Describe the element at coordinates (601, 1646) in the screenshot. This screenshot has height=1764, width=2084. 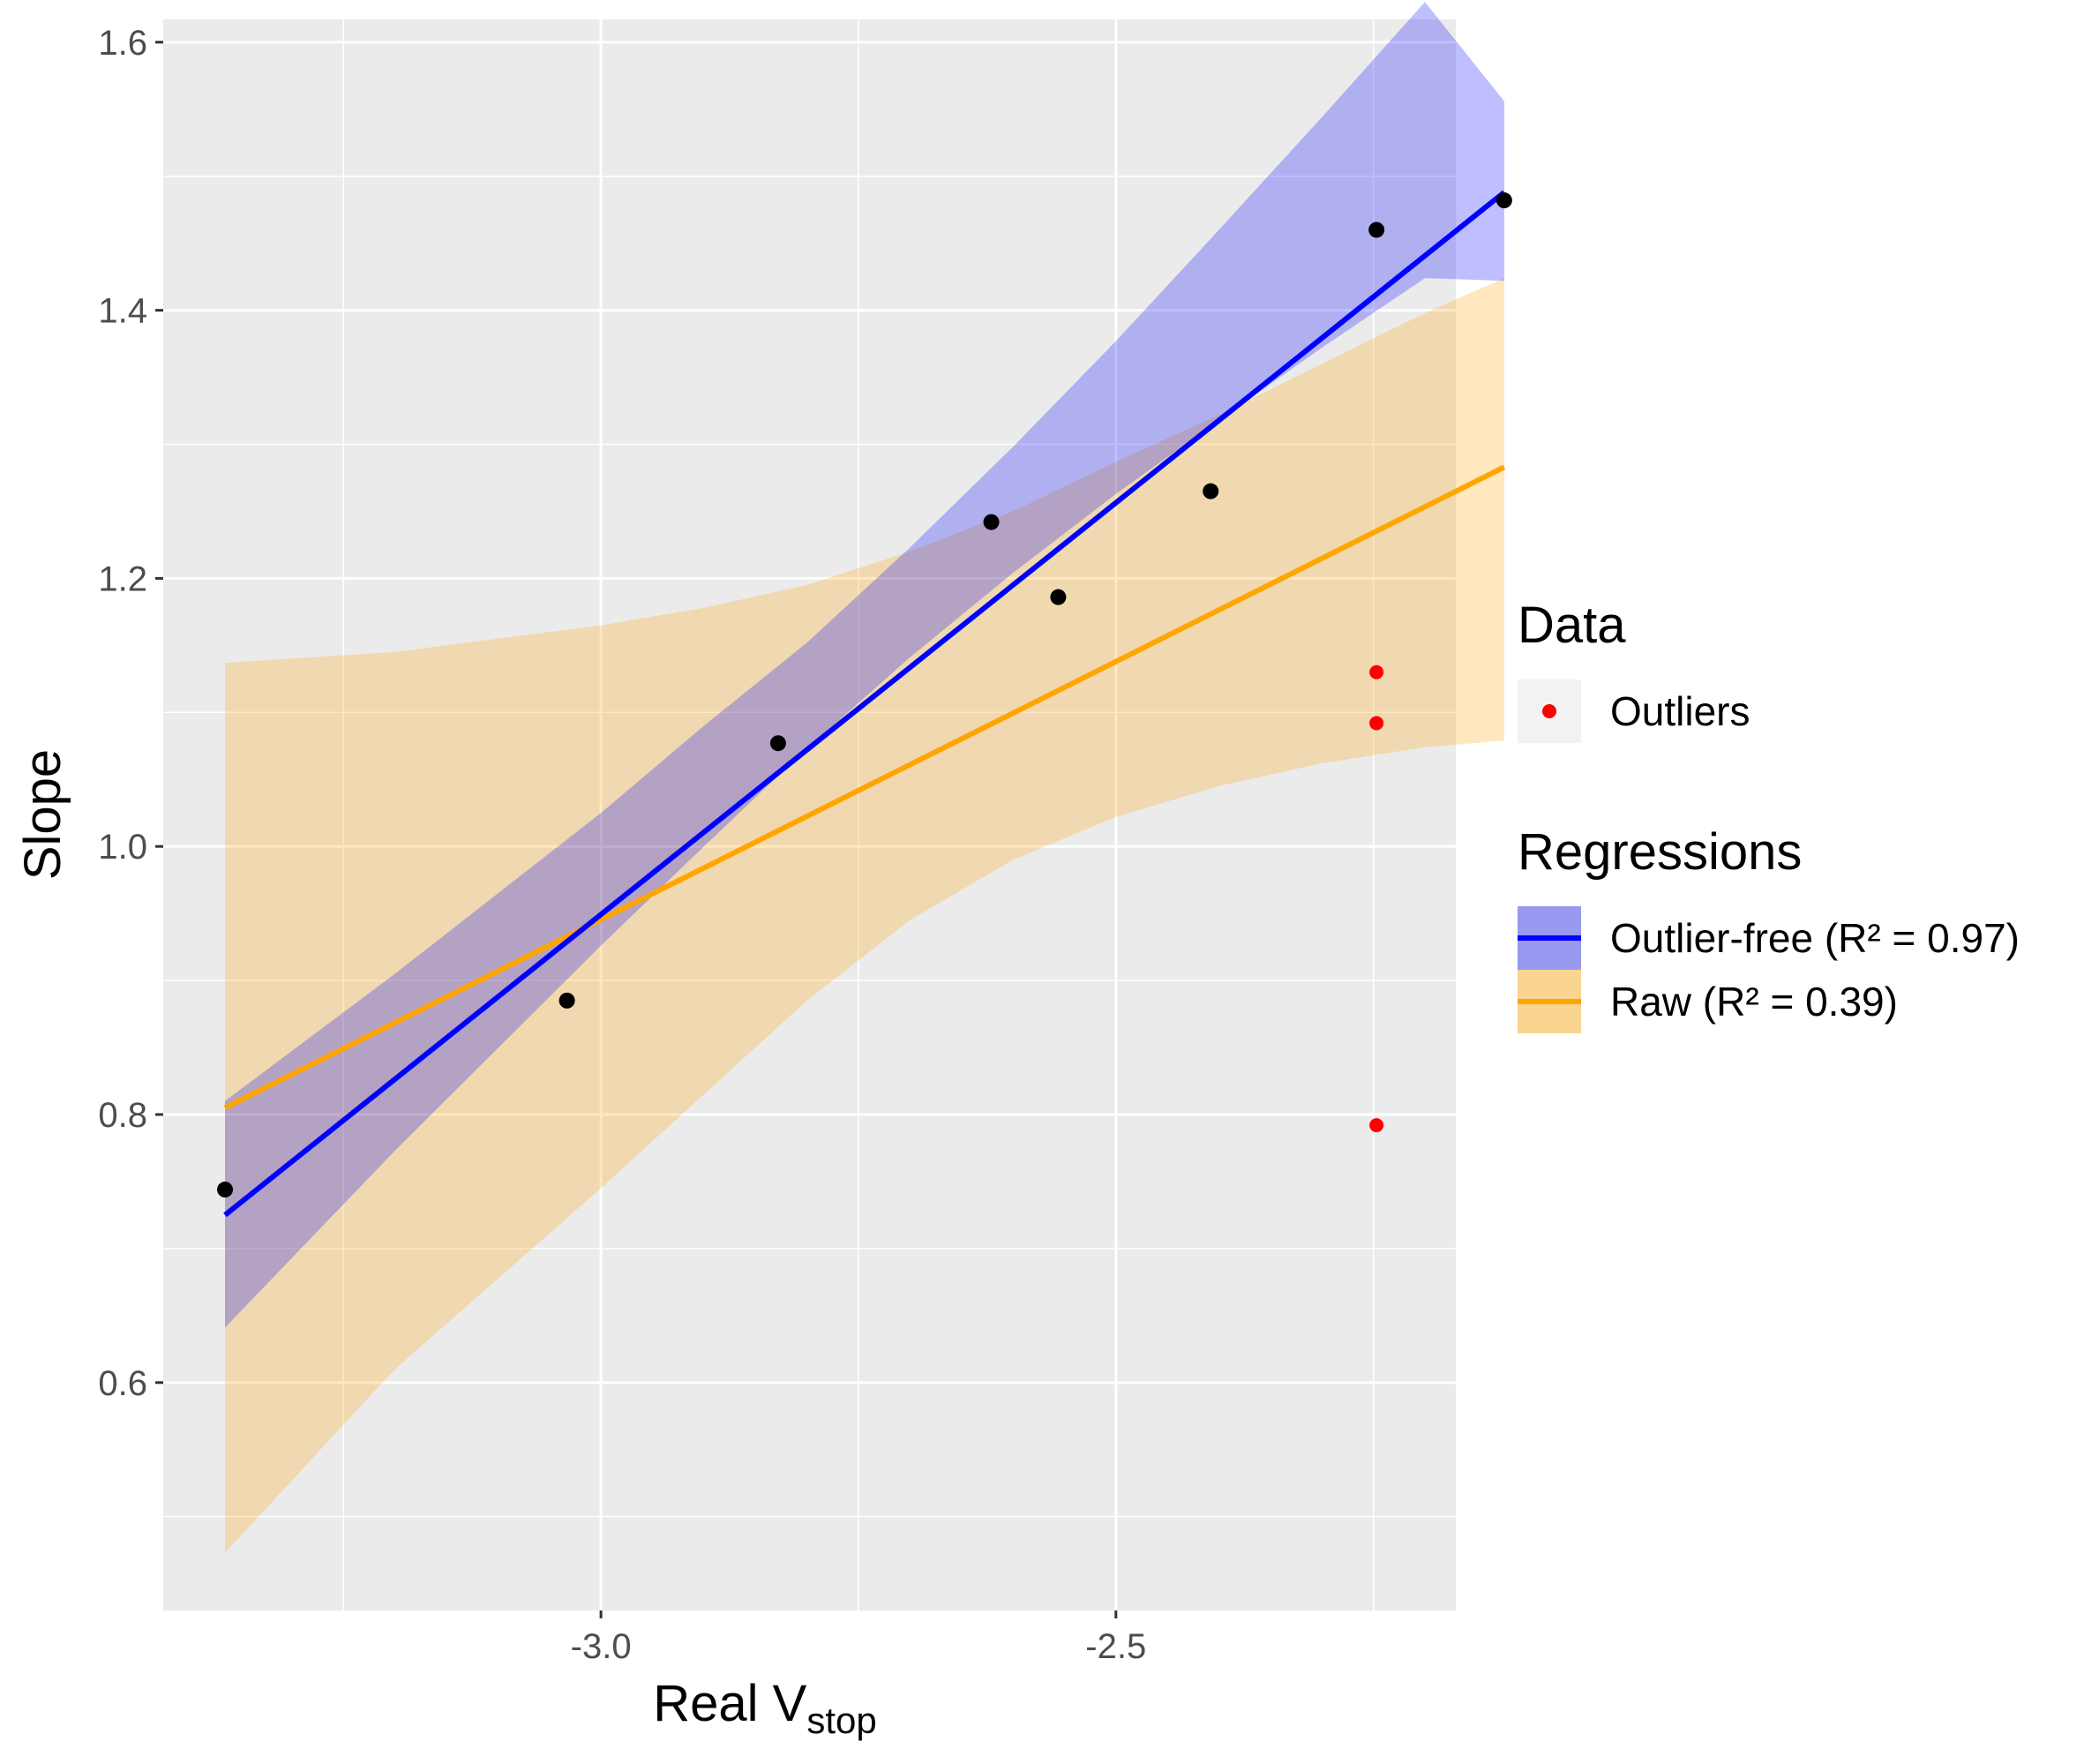
I see `x-tick-label: -3.0` at that location.